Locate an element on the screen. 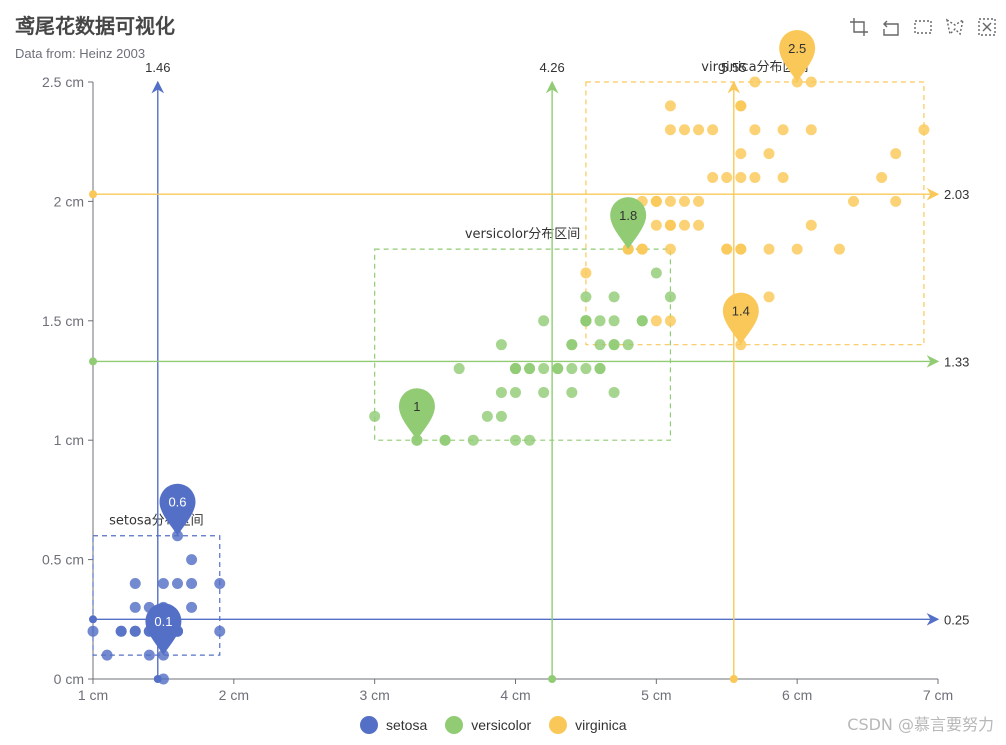 This screenshot has height=745, width=1006. x-tick-label: 4 cm is located at coordinates (515, 695).